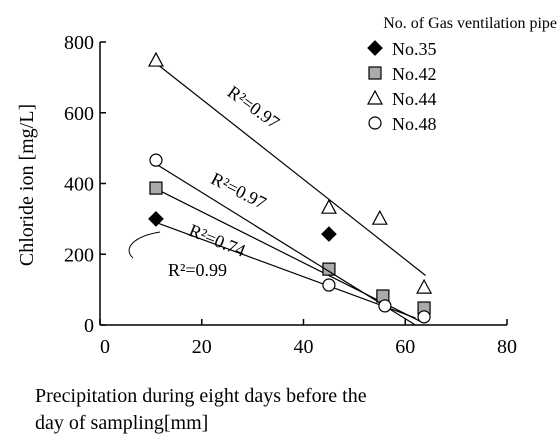 Image resolution: width=559 pixels, height=443 pixels. Describe the element at coordinates (27, 185) in the screenshot. I see `y-axis-label: Chloride ion [mg/L]` at that location.